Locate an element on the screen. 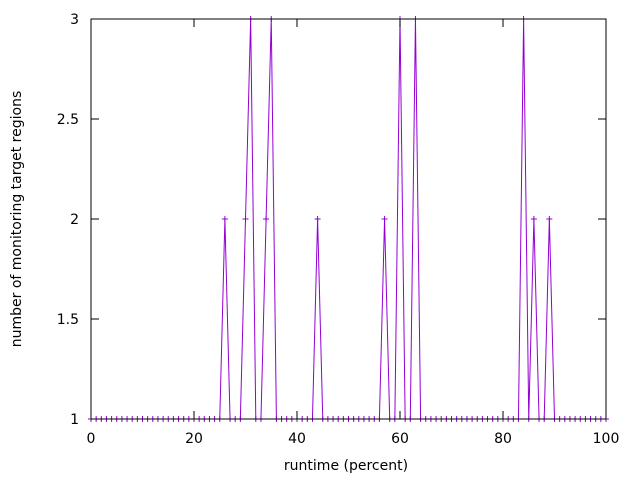  y-axis-label: number of monitoring target regions is located at coordinates (17, 219).